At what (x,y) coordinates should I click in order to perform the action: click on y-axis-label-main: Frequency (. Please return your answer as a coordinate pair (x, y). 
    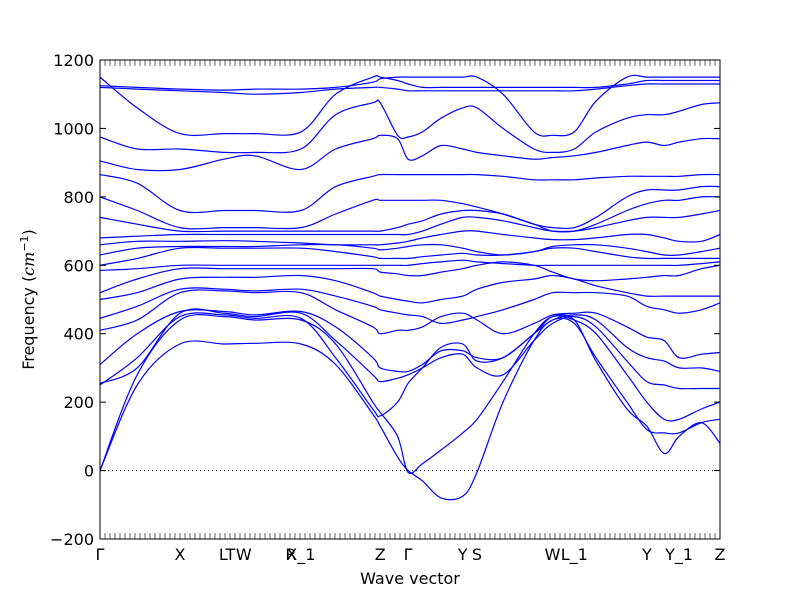
    Looking at the image, I should click on (28, 323).